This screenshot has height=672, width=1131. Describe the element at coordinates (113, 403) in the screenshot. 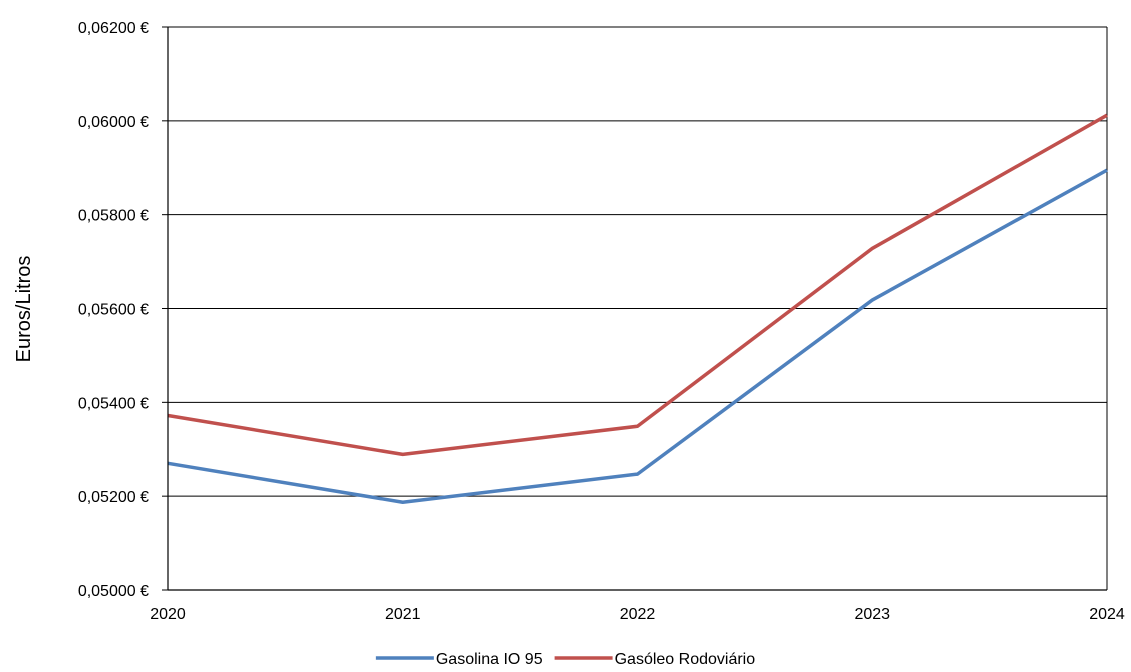

I see `y-tick-label: 0,05400 €` at that location.